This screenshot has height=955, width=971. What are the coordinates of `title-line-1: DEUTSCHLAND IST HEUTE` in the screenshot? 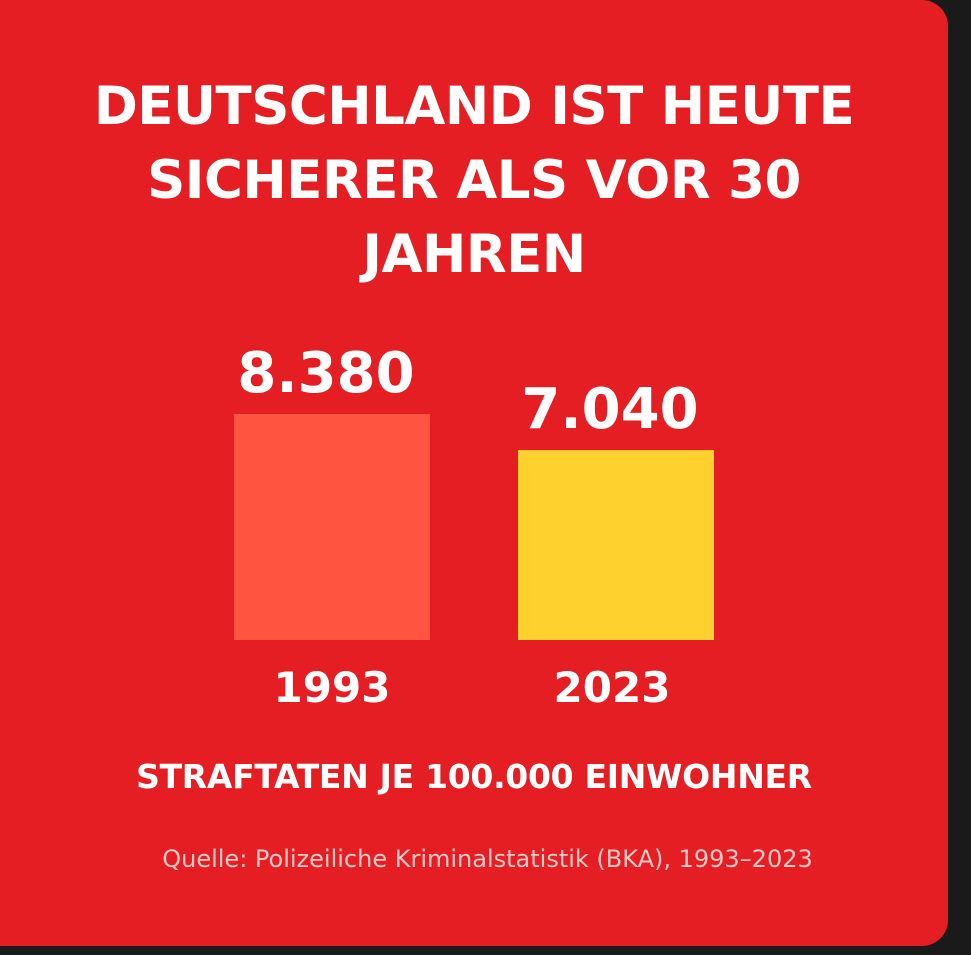 It's located at (474, 106).